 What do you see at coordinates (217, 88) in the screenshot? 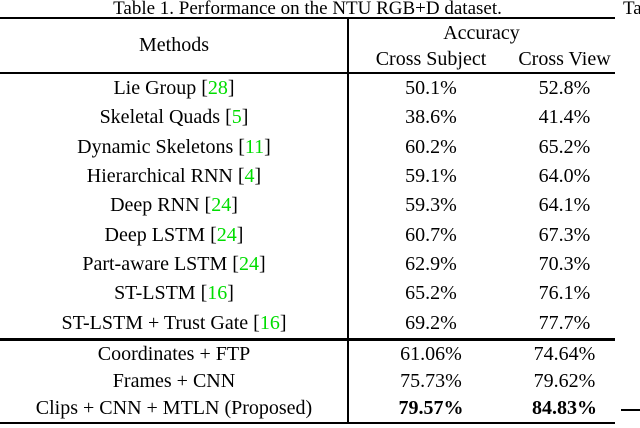
I see `citation-ref: 28` at bounding box center [217, 88].